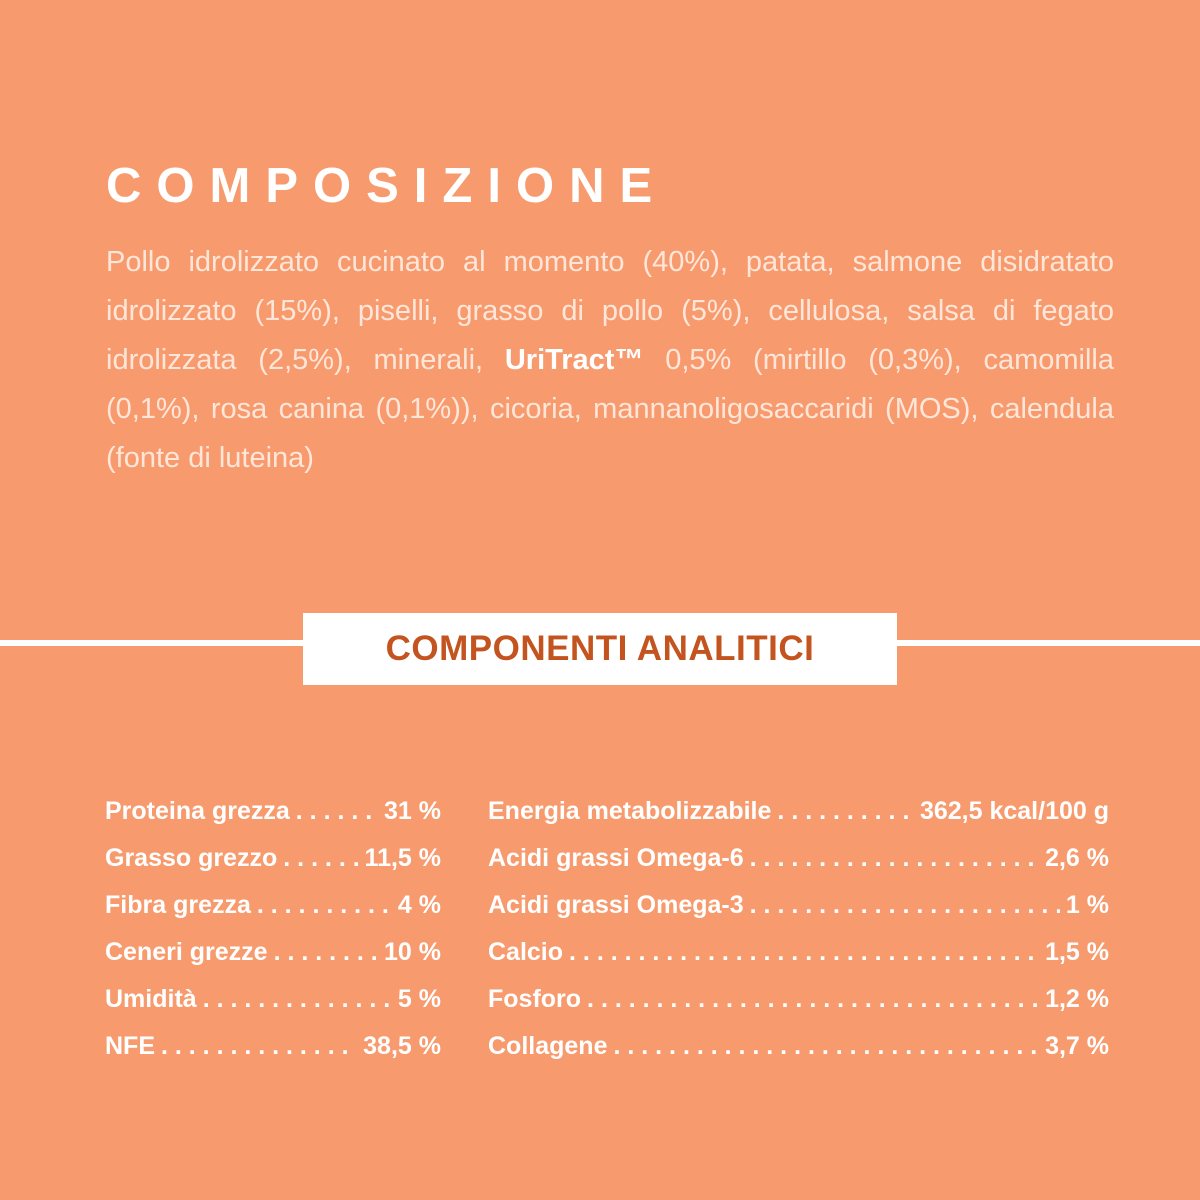 This screenshot has width=1200, height=1200. What do you see at coordinates (186, 952) in the screenshot?
I see `analytic-label: Ceneri grezze` at bounding box center [186, 952].